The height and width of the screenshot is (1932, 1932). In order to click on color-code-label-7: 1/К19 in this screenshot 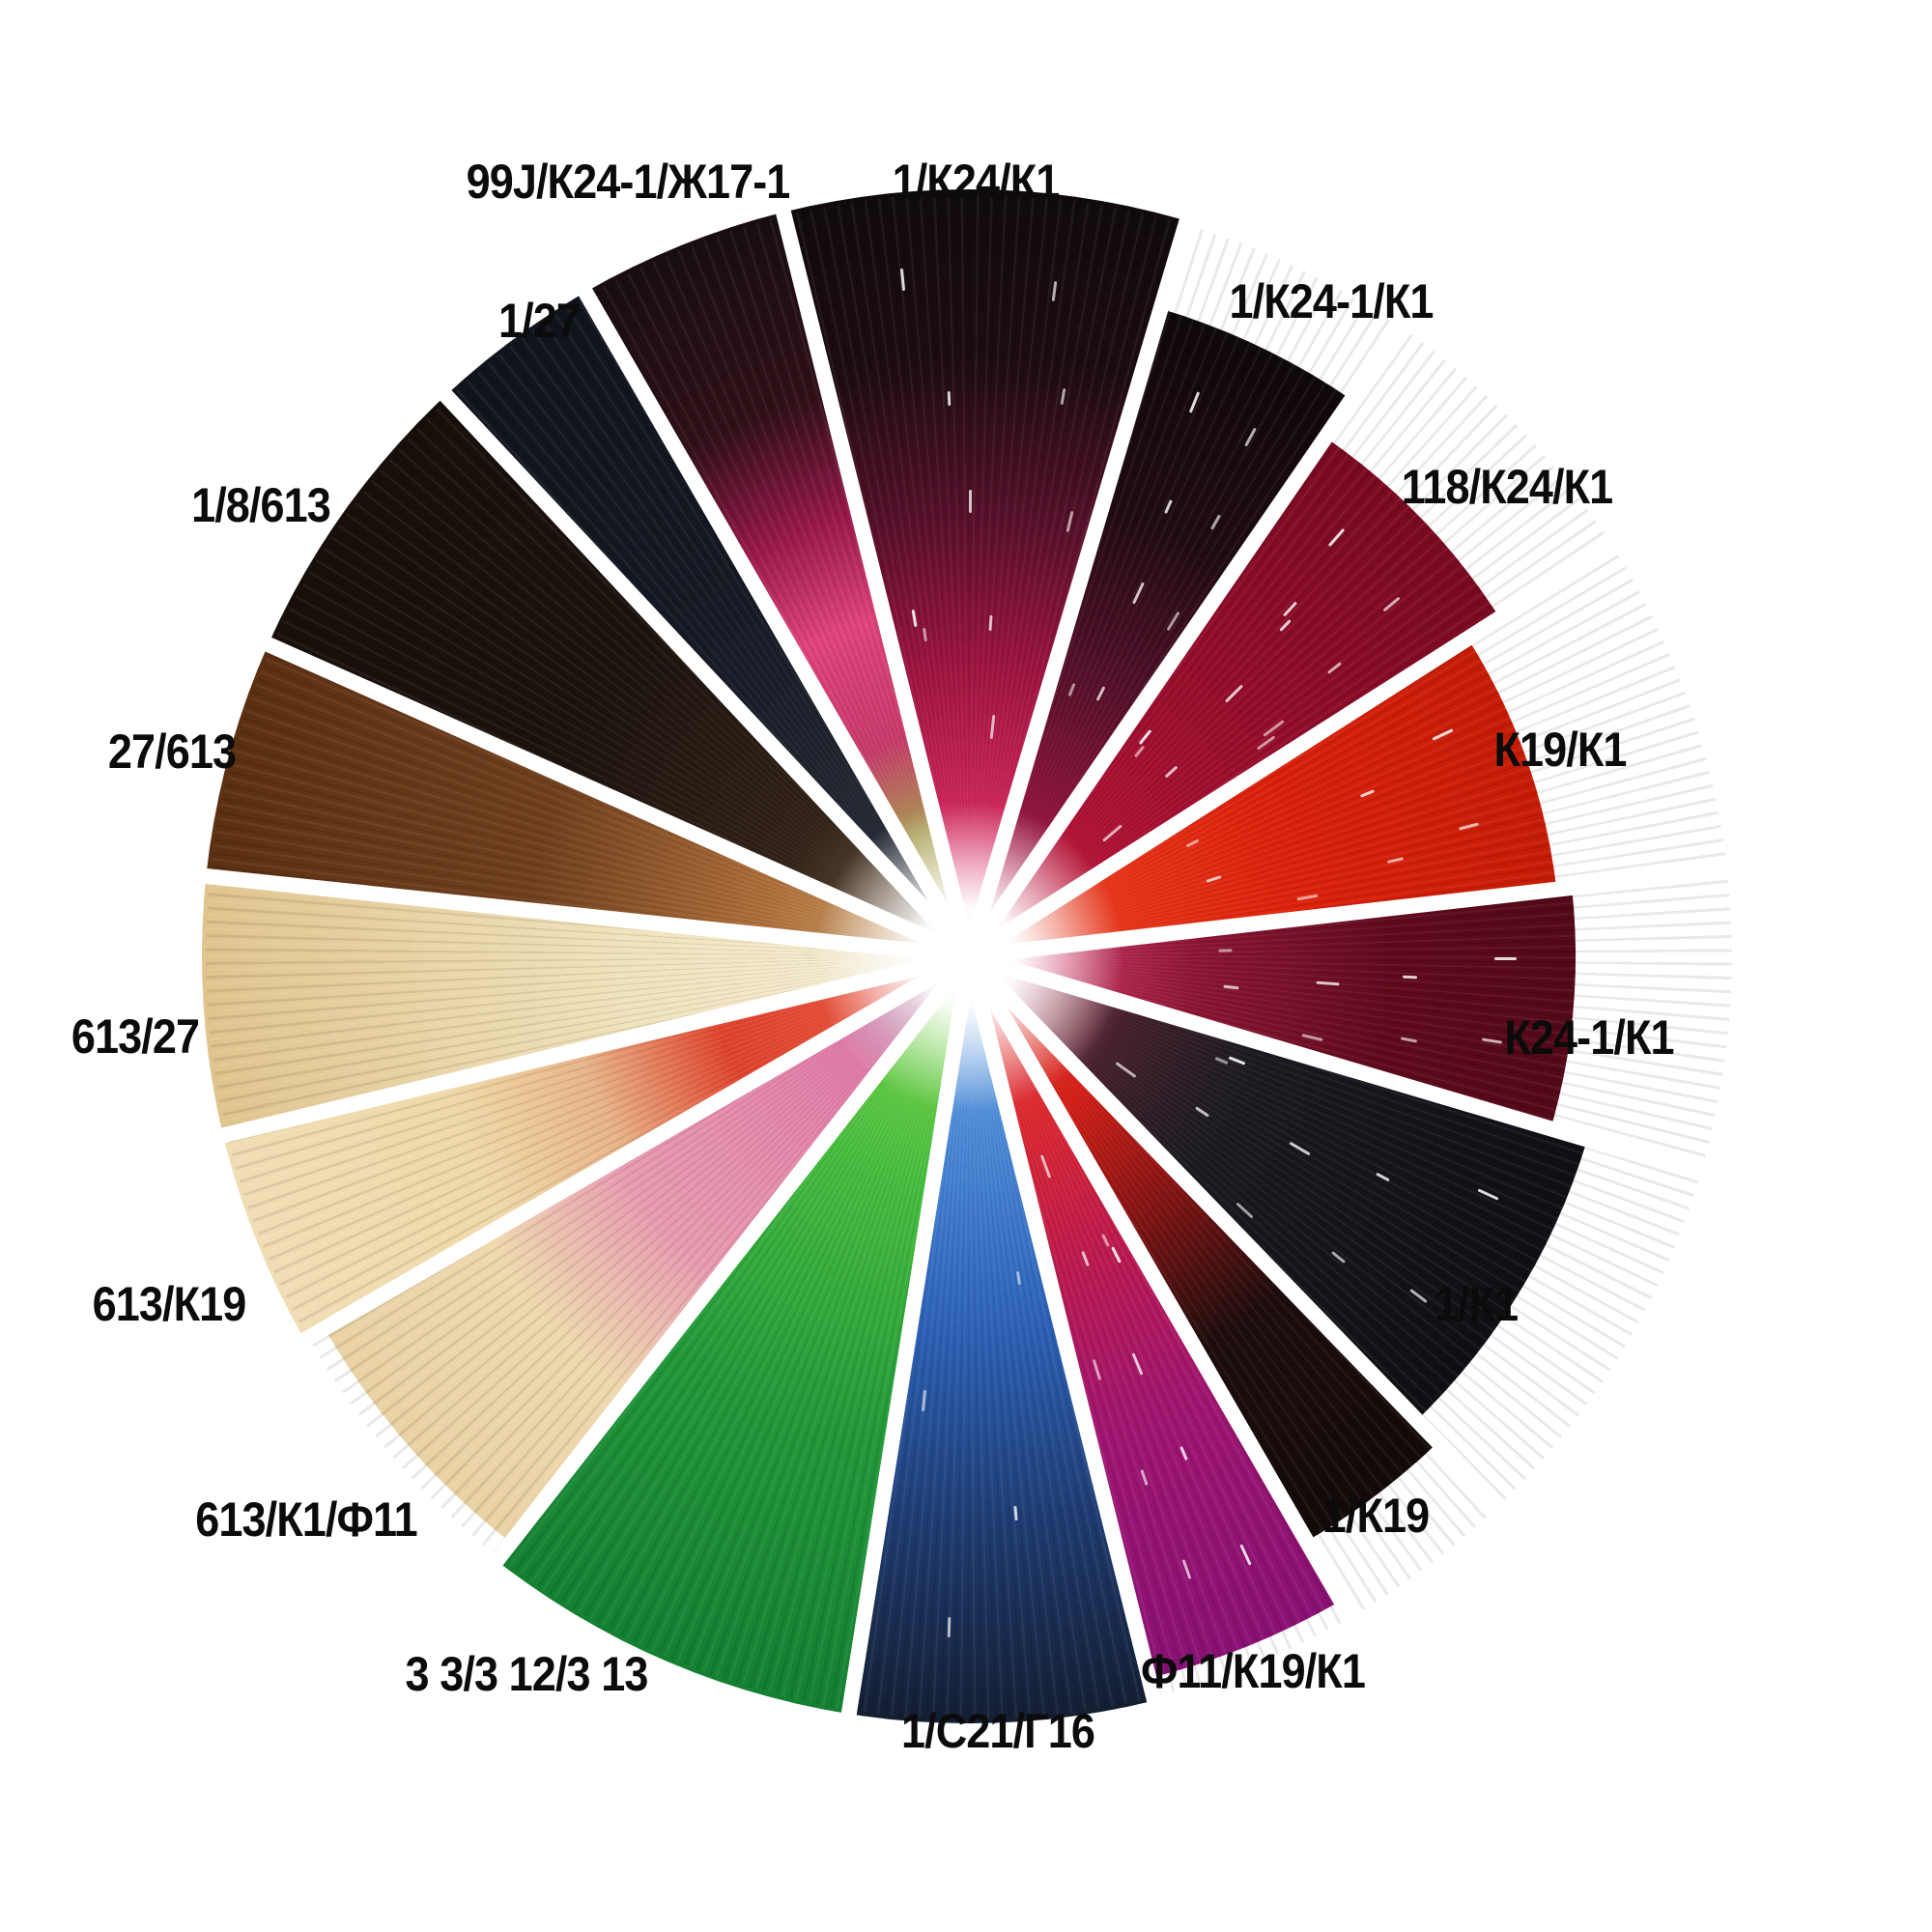, I will do `click(1375, 1516)`.